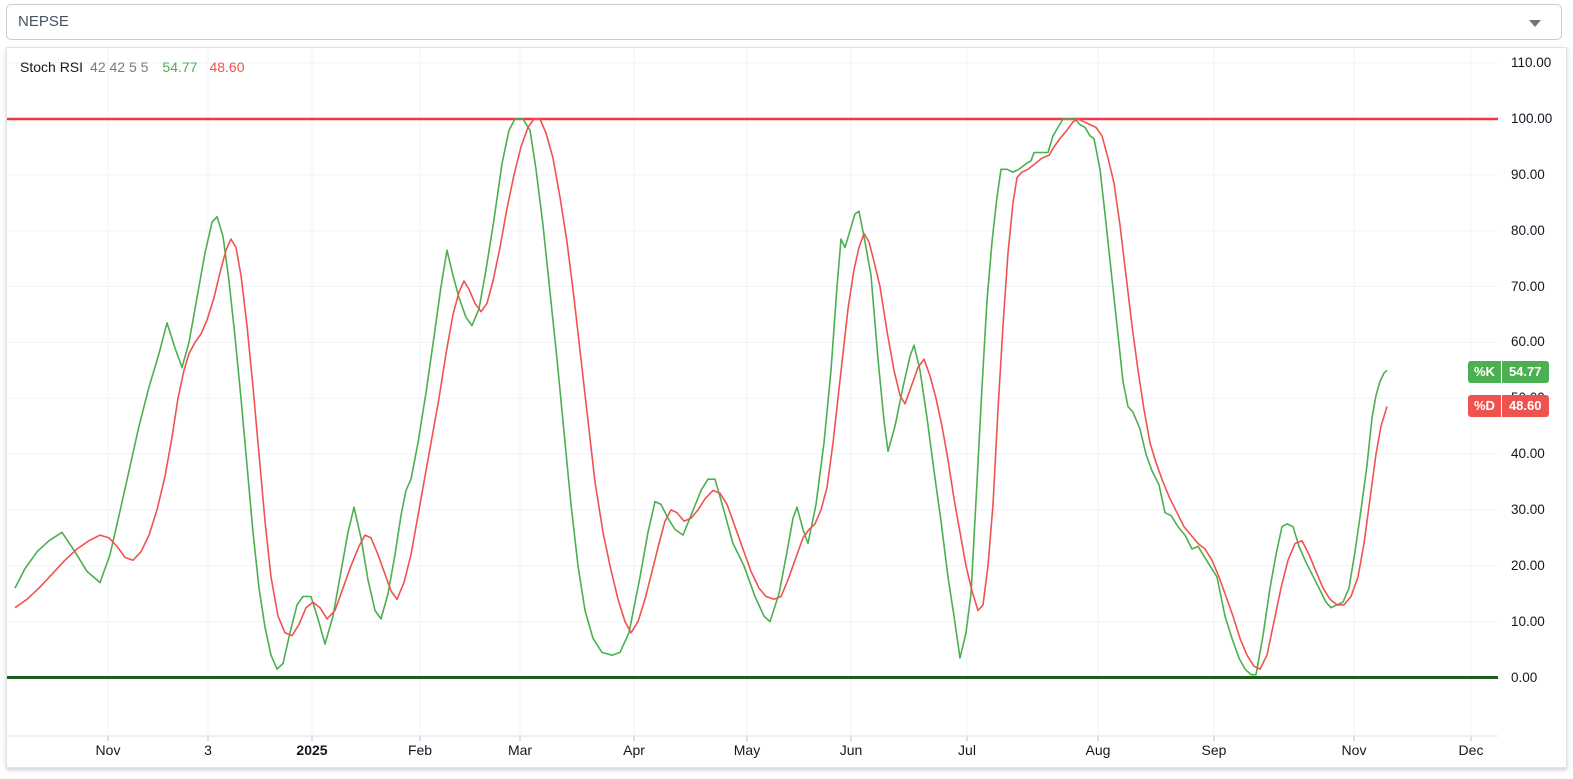 Image resolution: width=1573 pixels, height=779 pixels. I want to click on indicator-name: Stoch RSI, so click(52, 67).